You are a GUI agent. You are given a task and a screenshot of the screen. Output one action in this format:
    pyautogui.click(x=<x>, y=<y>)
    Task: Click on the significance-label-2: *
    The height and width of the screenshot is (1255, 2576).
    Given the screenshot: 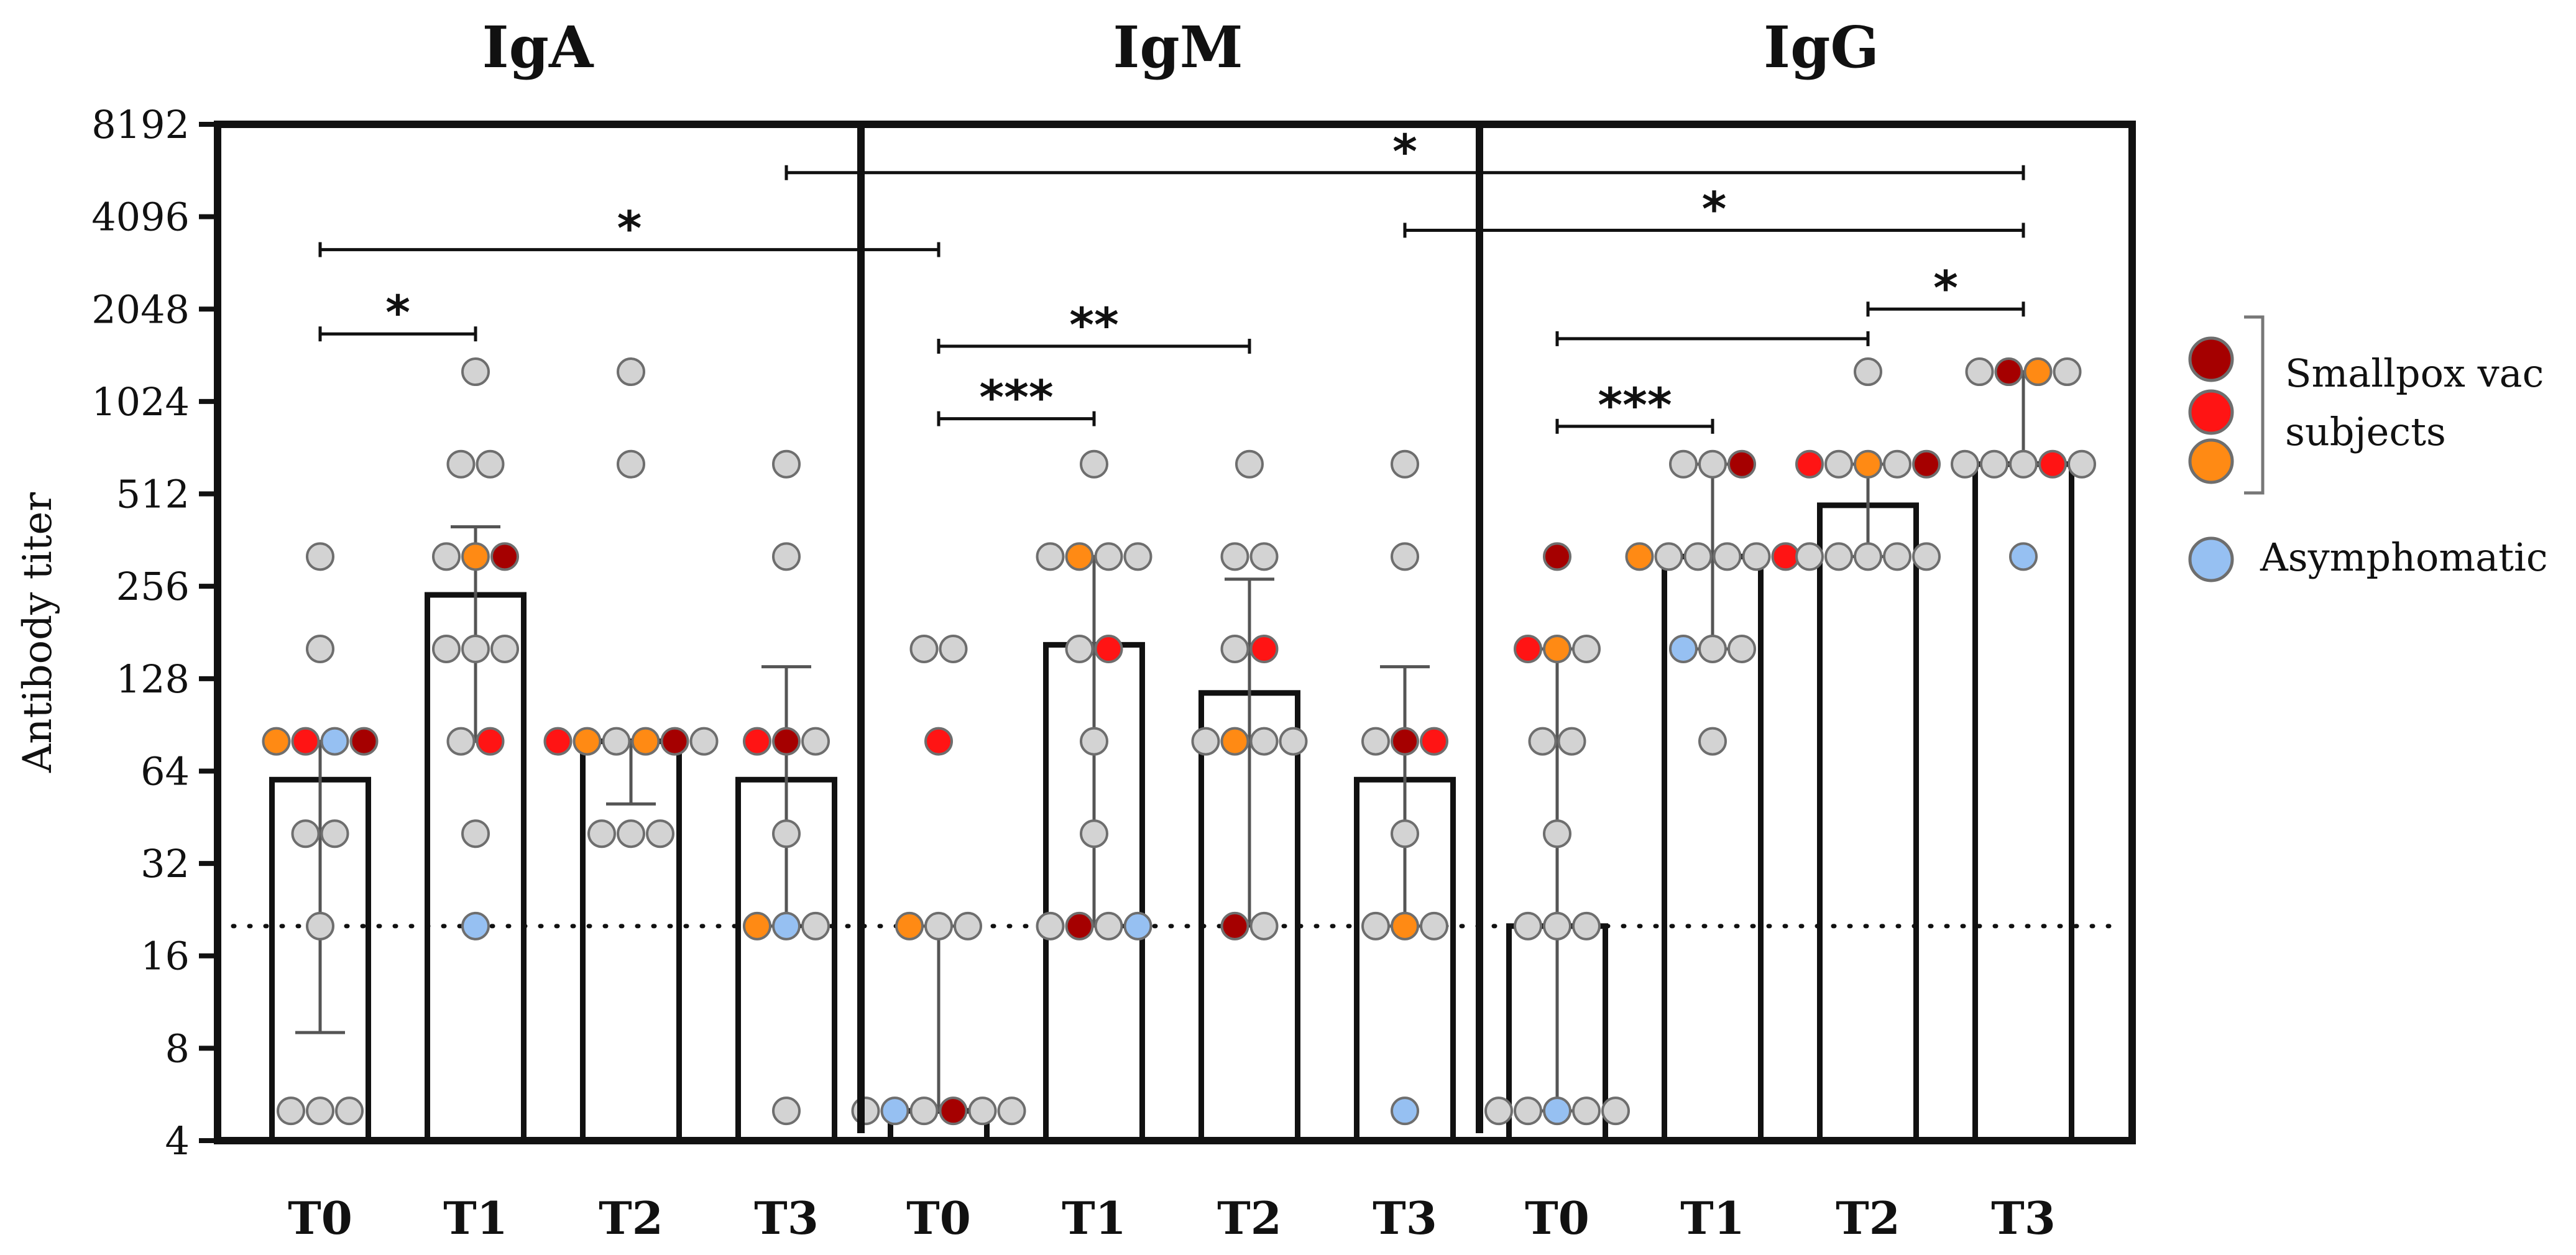 What is the action you would take?
    pyautogui.click(x=629, y=228)
    